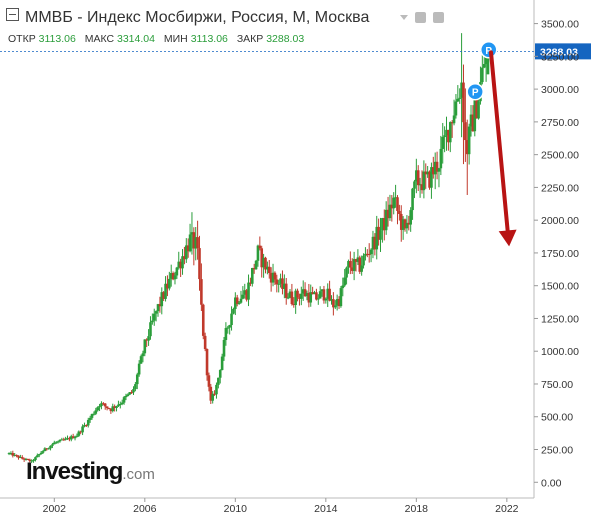 This screenshot has width=592, height=514. What do you see at coordinates (560, 123) in the screenshot?
I see `y-tick-label: 2750.00` at bounding box center [560, 123].